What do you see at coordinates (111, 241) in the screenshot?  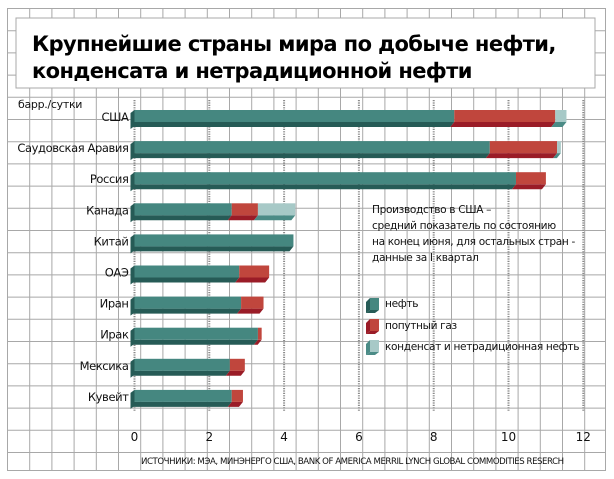 I see `category-label: Китай` at bounding box center [111, 241].